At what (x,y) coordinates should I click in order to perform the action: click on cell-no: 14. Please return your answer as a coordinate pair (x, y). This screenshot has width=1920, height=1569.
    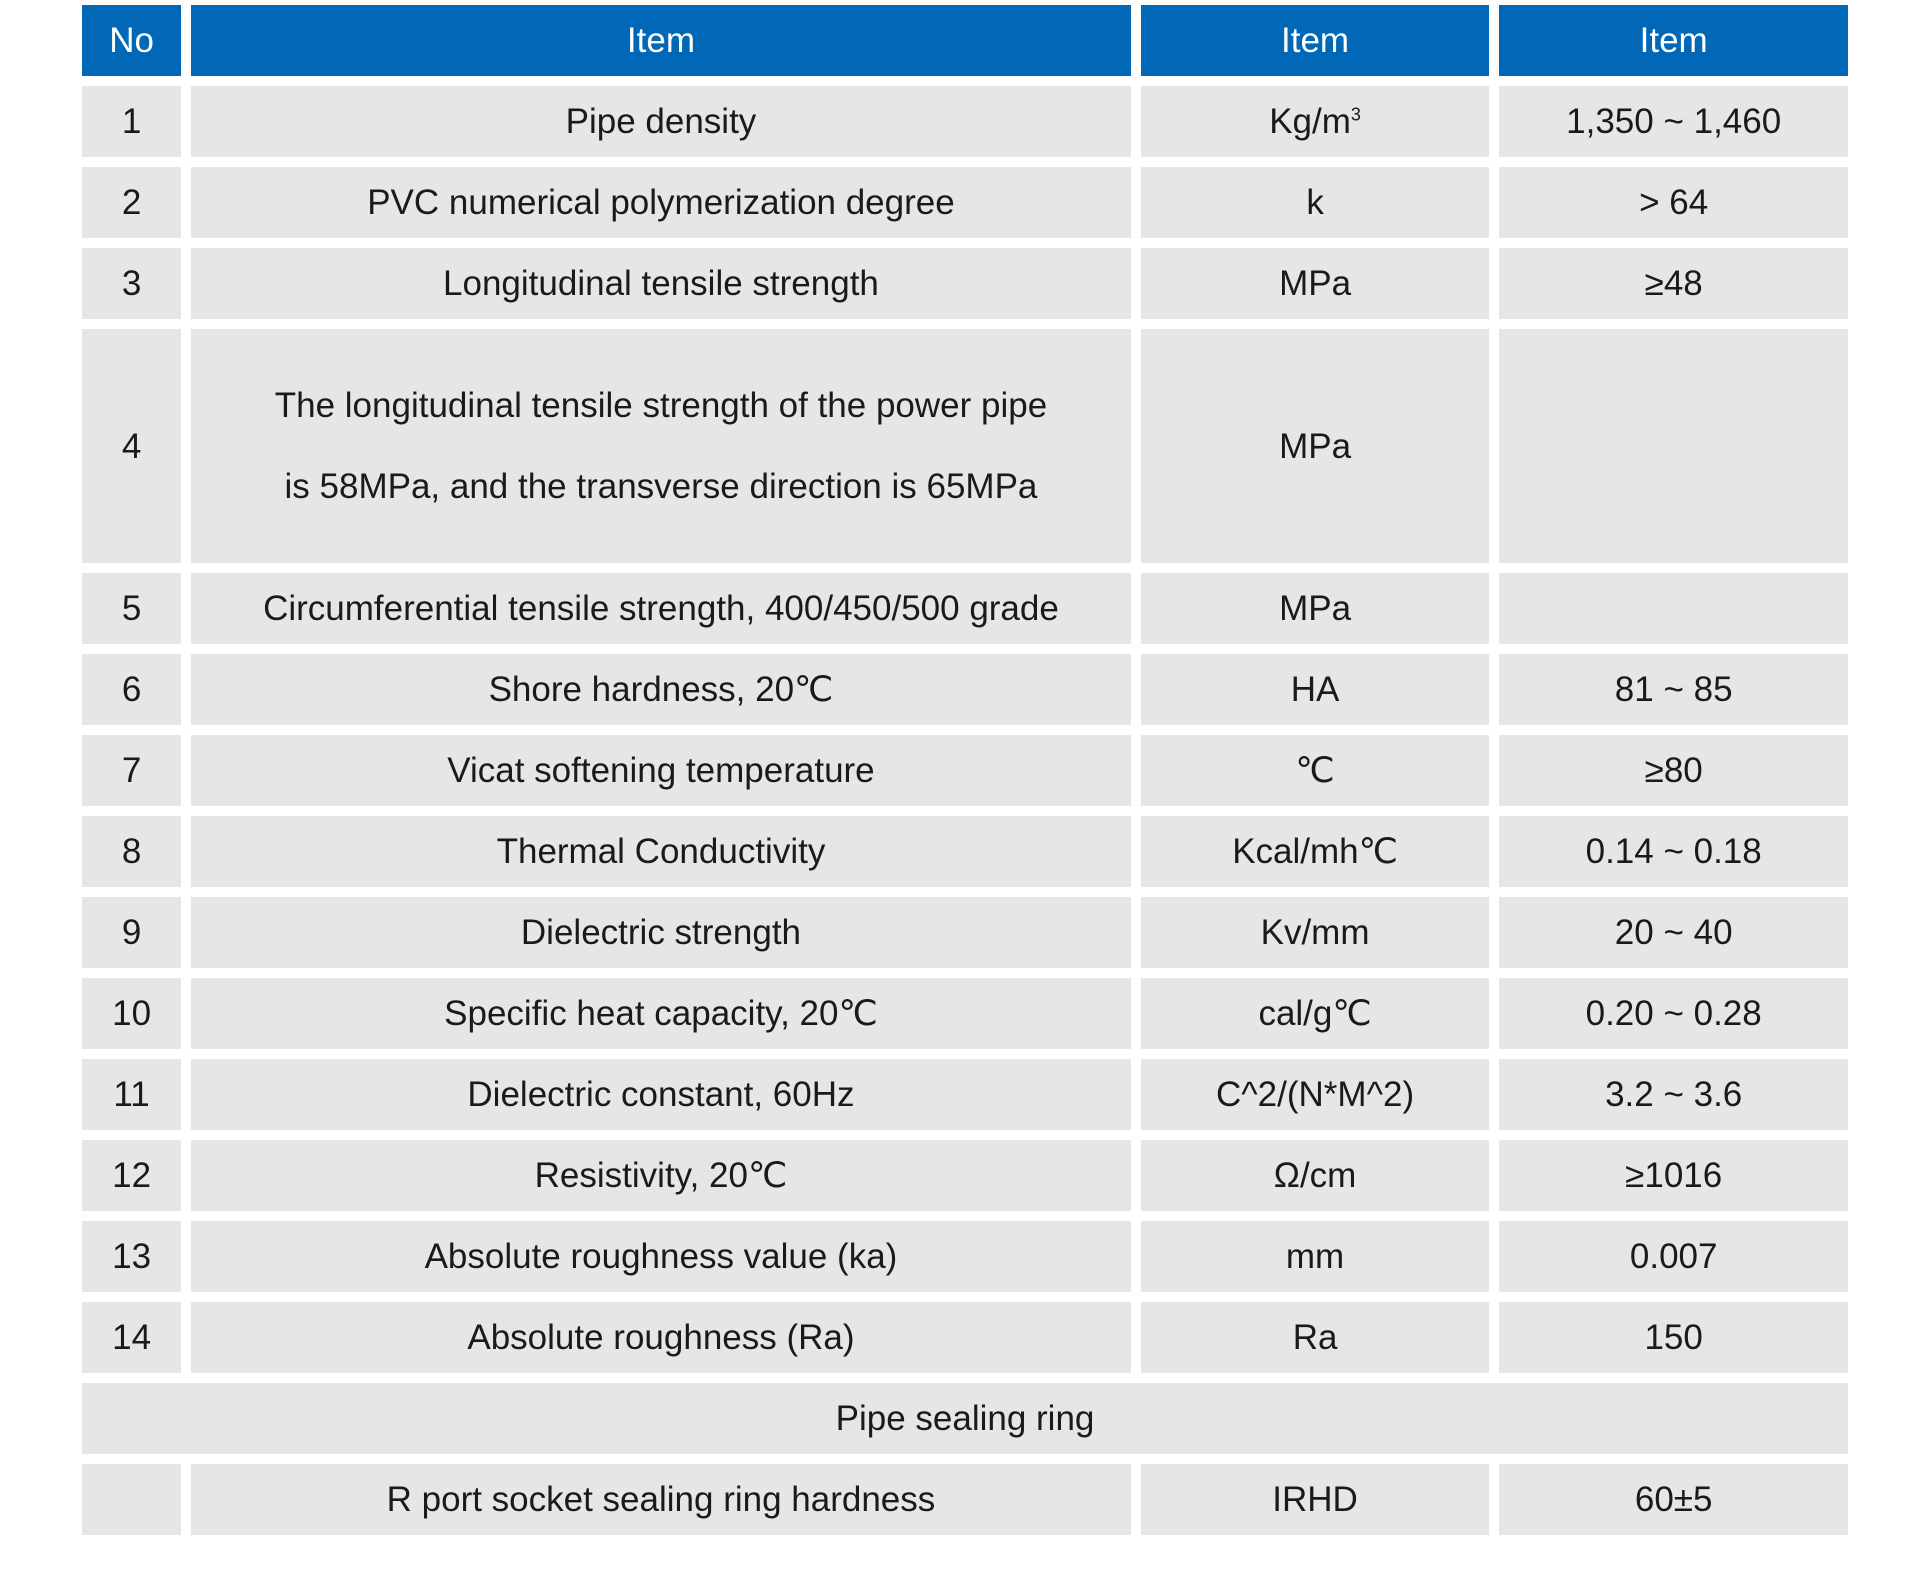
    Looking at the image, I should click on (132, 1337).